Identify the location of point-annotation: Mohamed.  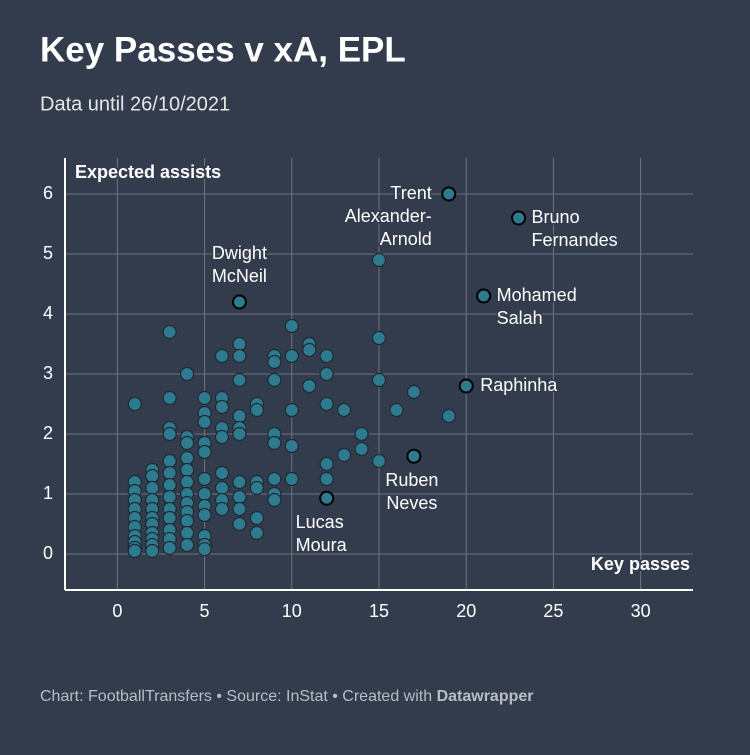
(537, 295).